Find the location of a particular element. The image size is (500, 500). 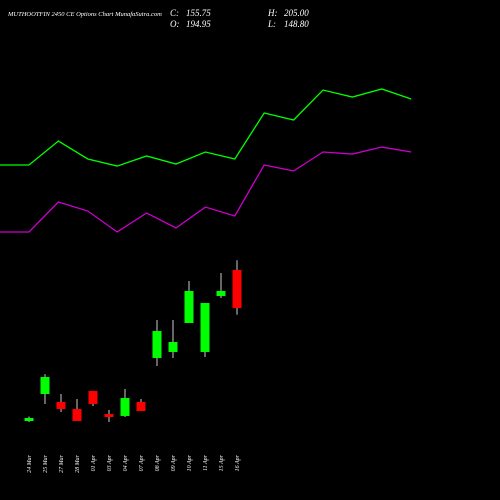

stat-value: 205.00 is located at coordinates (296, 13).